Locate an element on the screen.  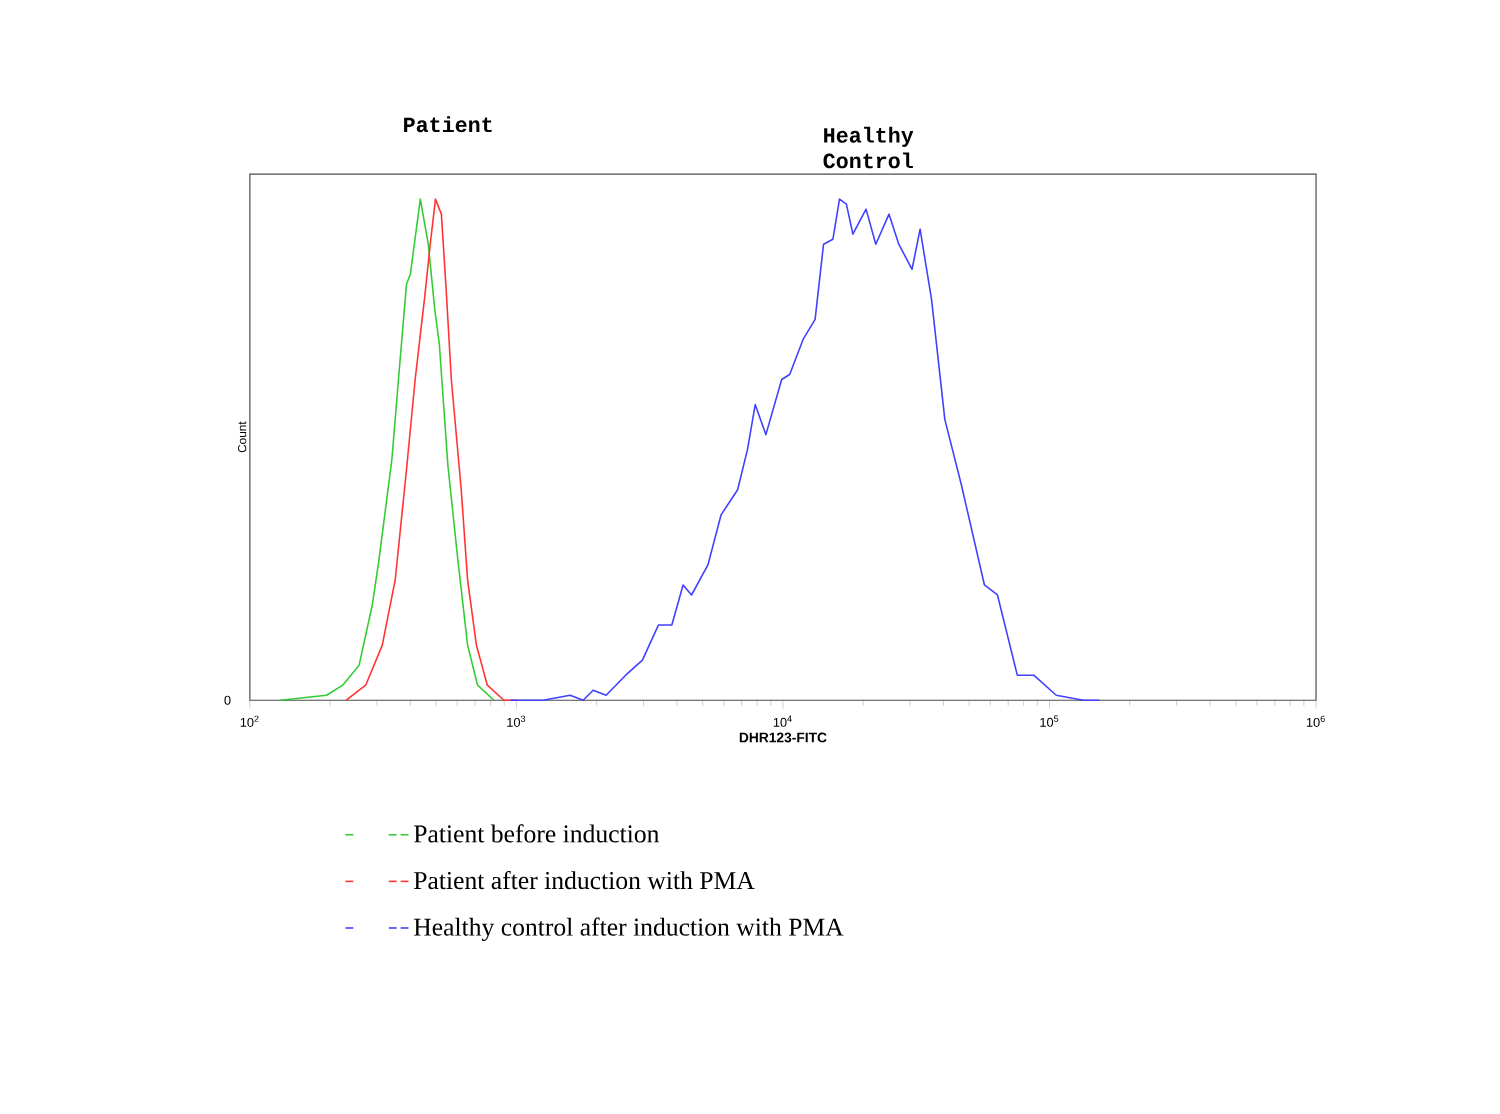
legend-label: Healthy control after induction with PMA is located at coordinates (628, 929).